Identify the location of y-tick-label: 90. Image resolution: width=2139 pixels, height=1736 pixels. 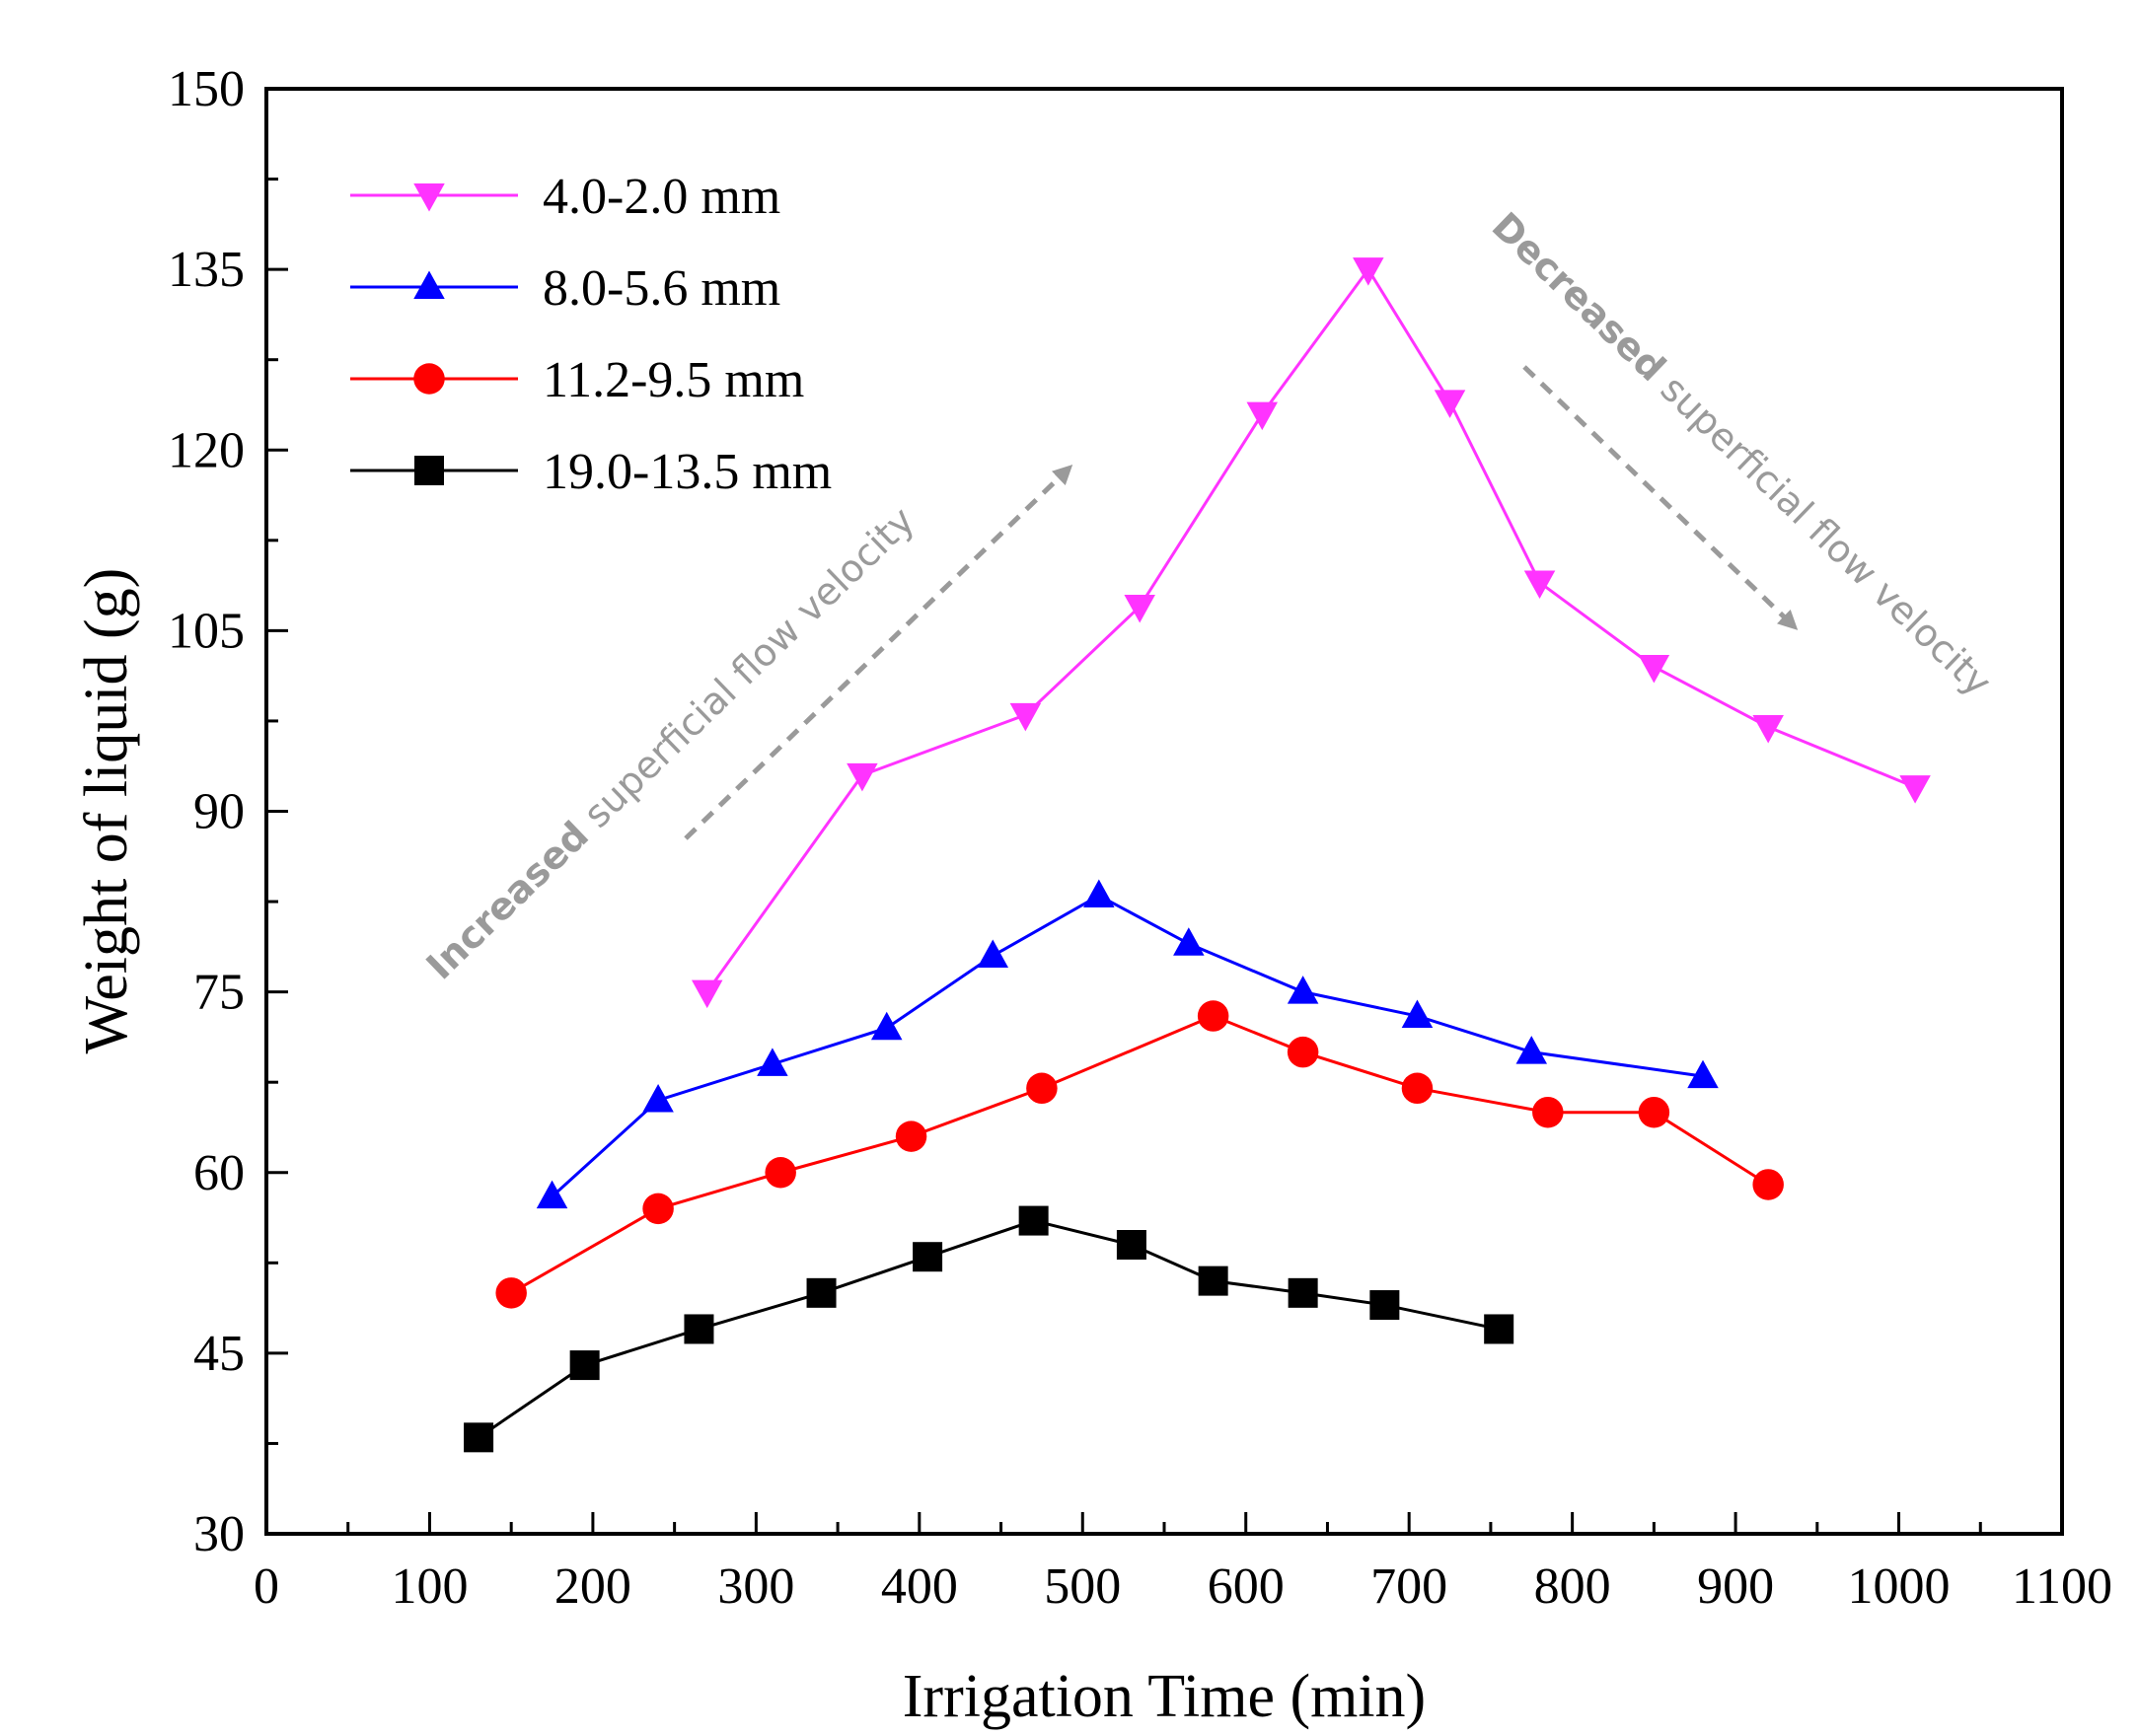
(219, 812).